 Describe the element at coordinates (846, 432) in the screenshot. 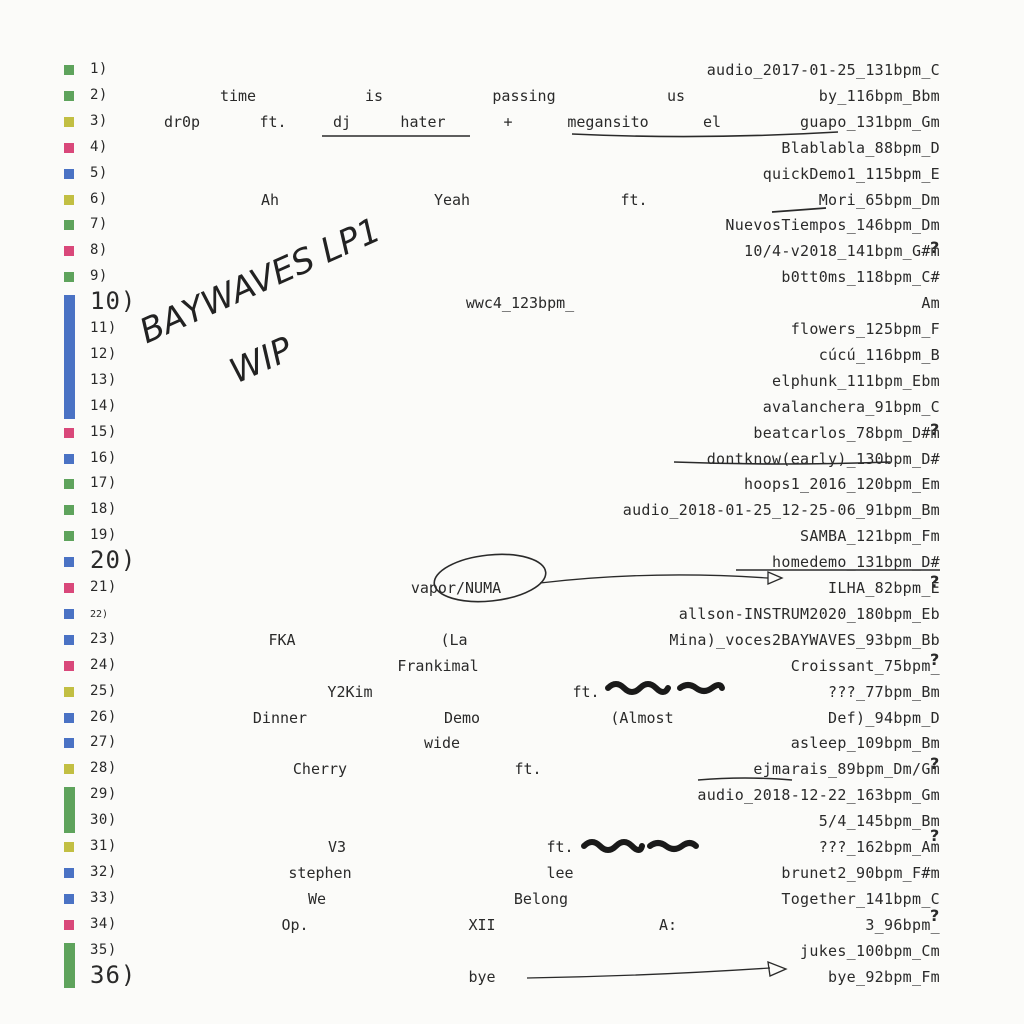

I see `track-filename: beatcarlos_78bpm_D#m` at that location.